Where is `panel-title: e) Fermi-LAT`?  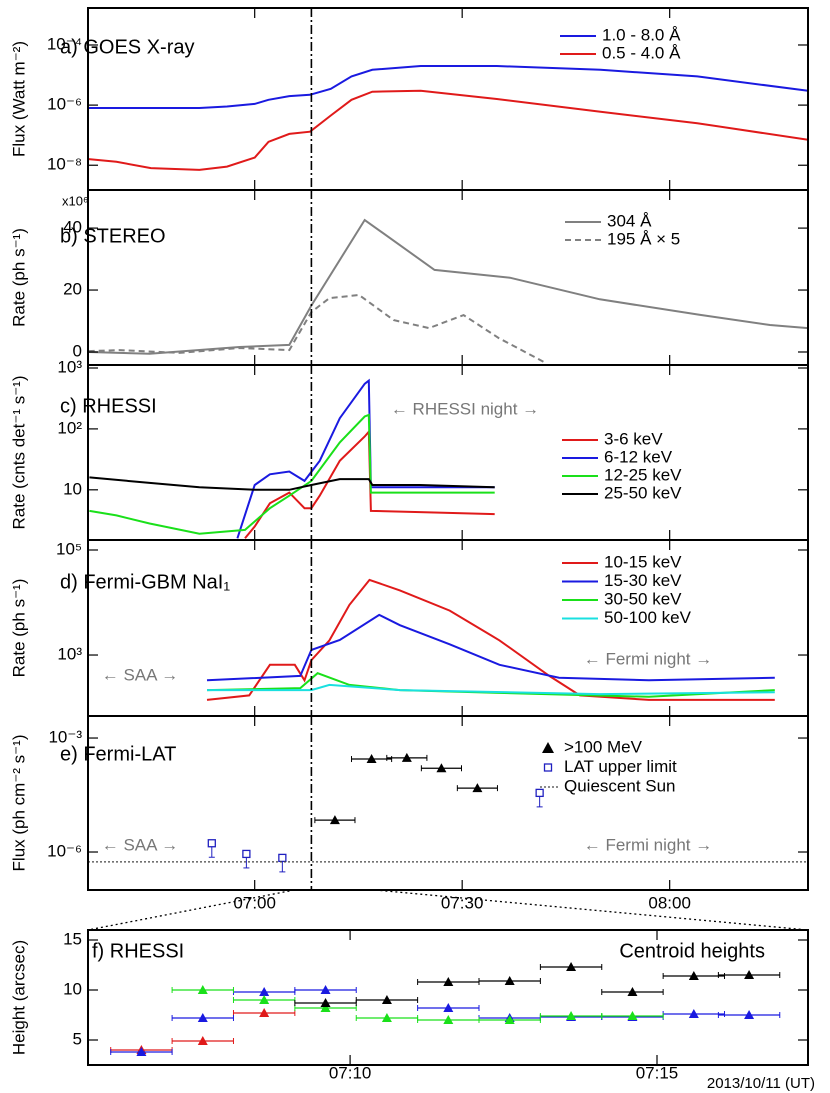
panel-title: e) Fermi-LAT is located at coordinates (118, 754).